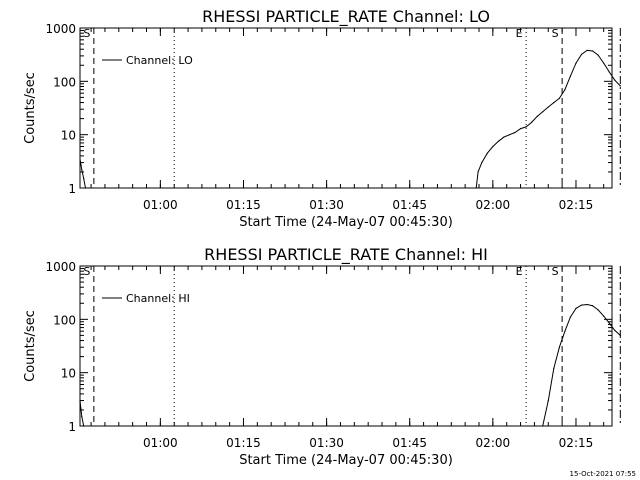  I want to click on panel-1-marker-label-4: S, so click(555, 33).